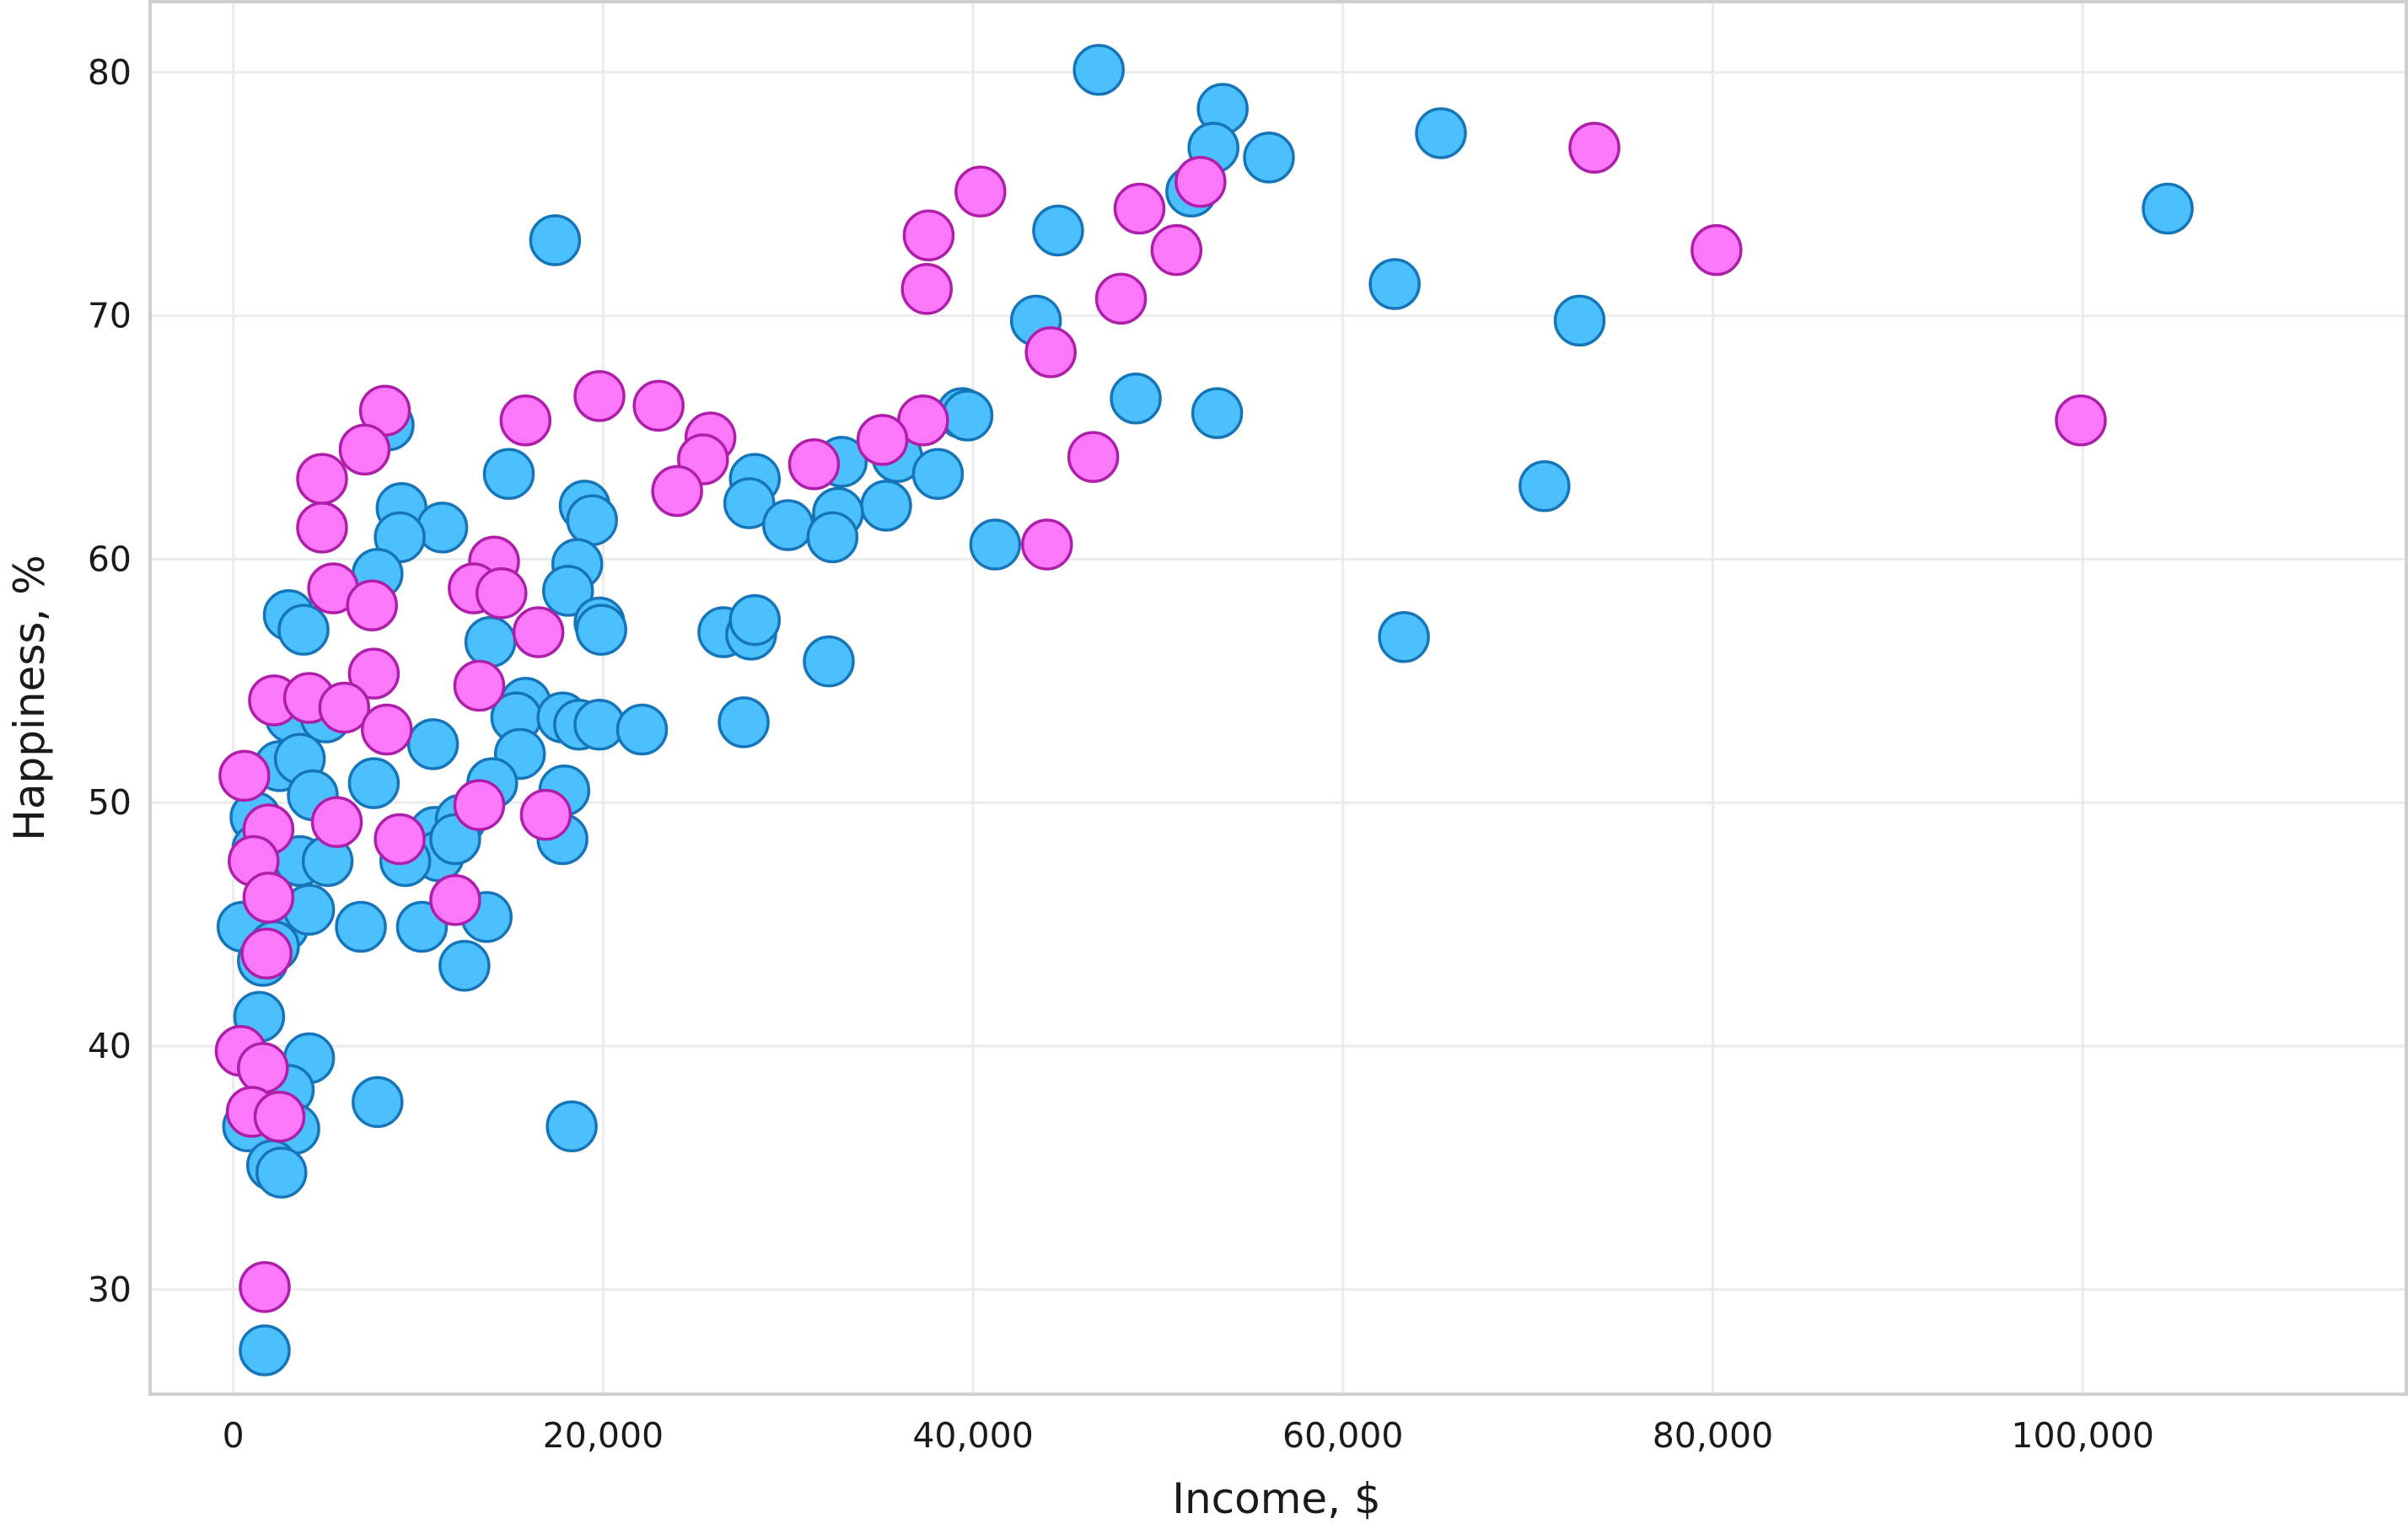 The width and height of the screenshot is (2408, 1524). What do you see at coordinates (603, 1435) in the screenshot?
I see `x-tick-label: 20,000` at bounding box center [603, 1435].